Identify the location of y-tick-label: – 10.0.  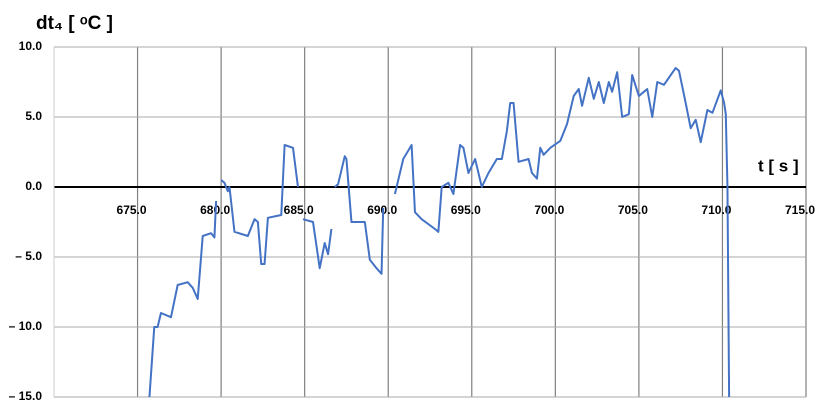
(26, 326).